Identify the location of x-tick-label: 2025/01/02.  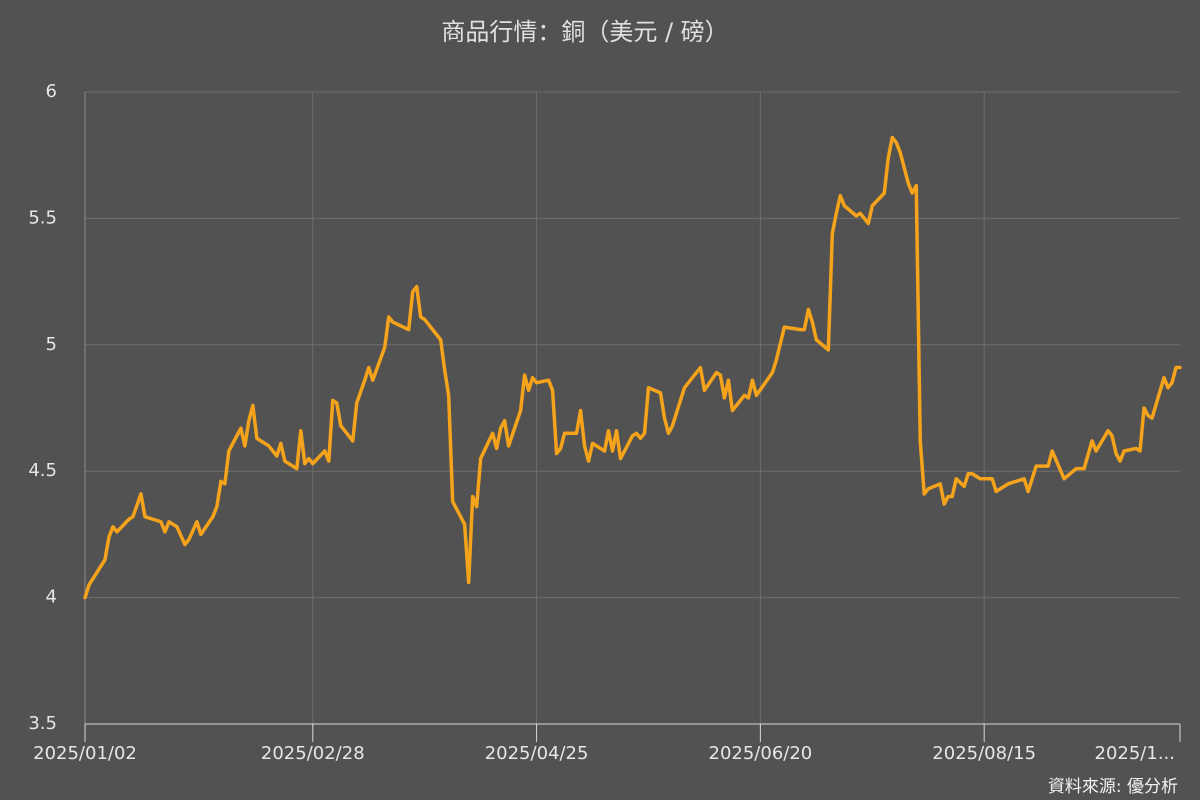
(85, 753).